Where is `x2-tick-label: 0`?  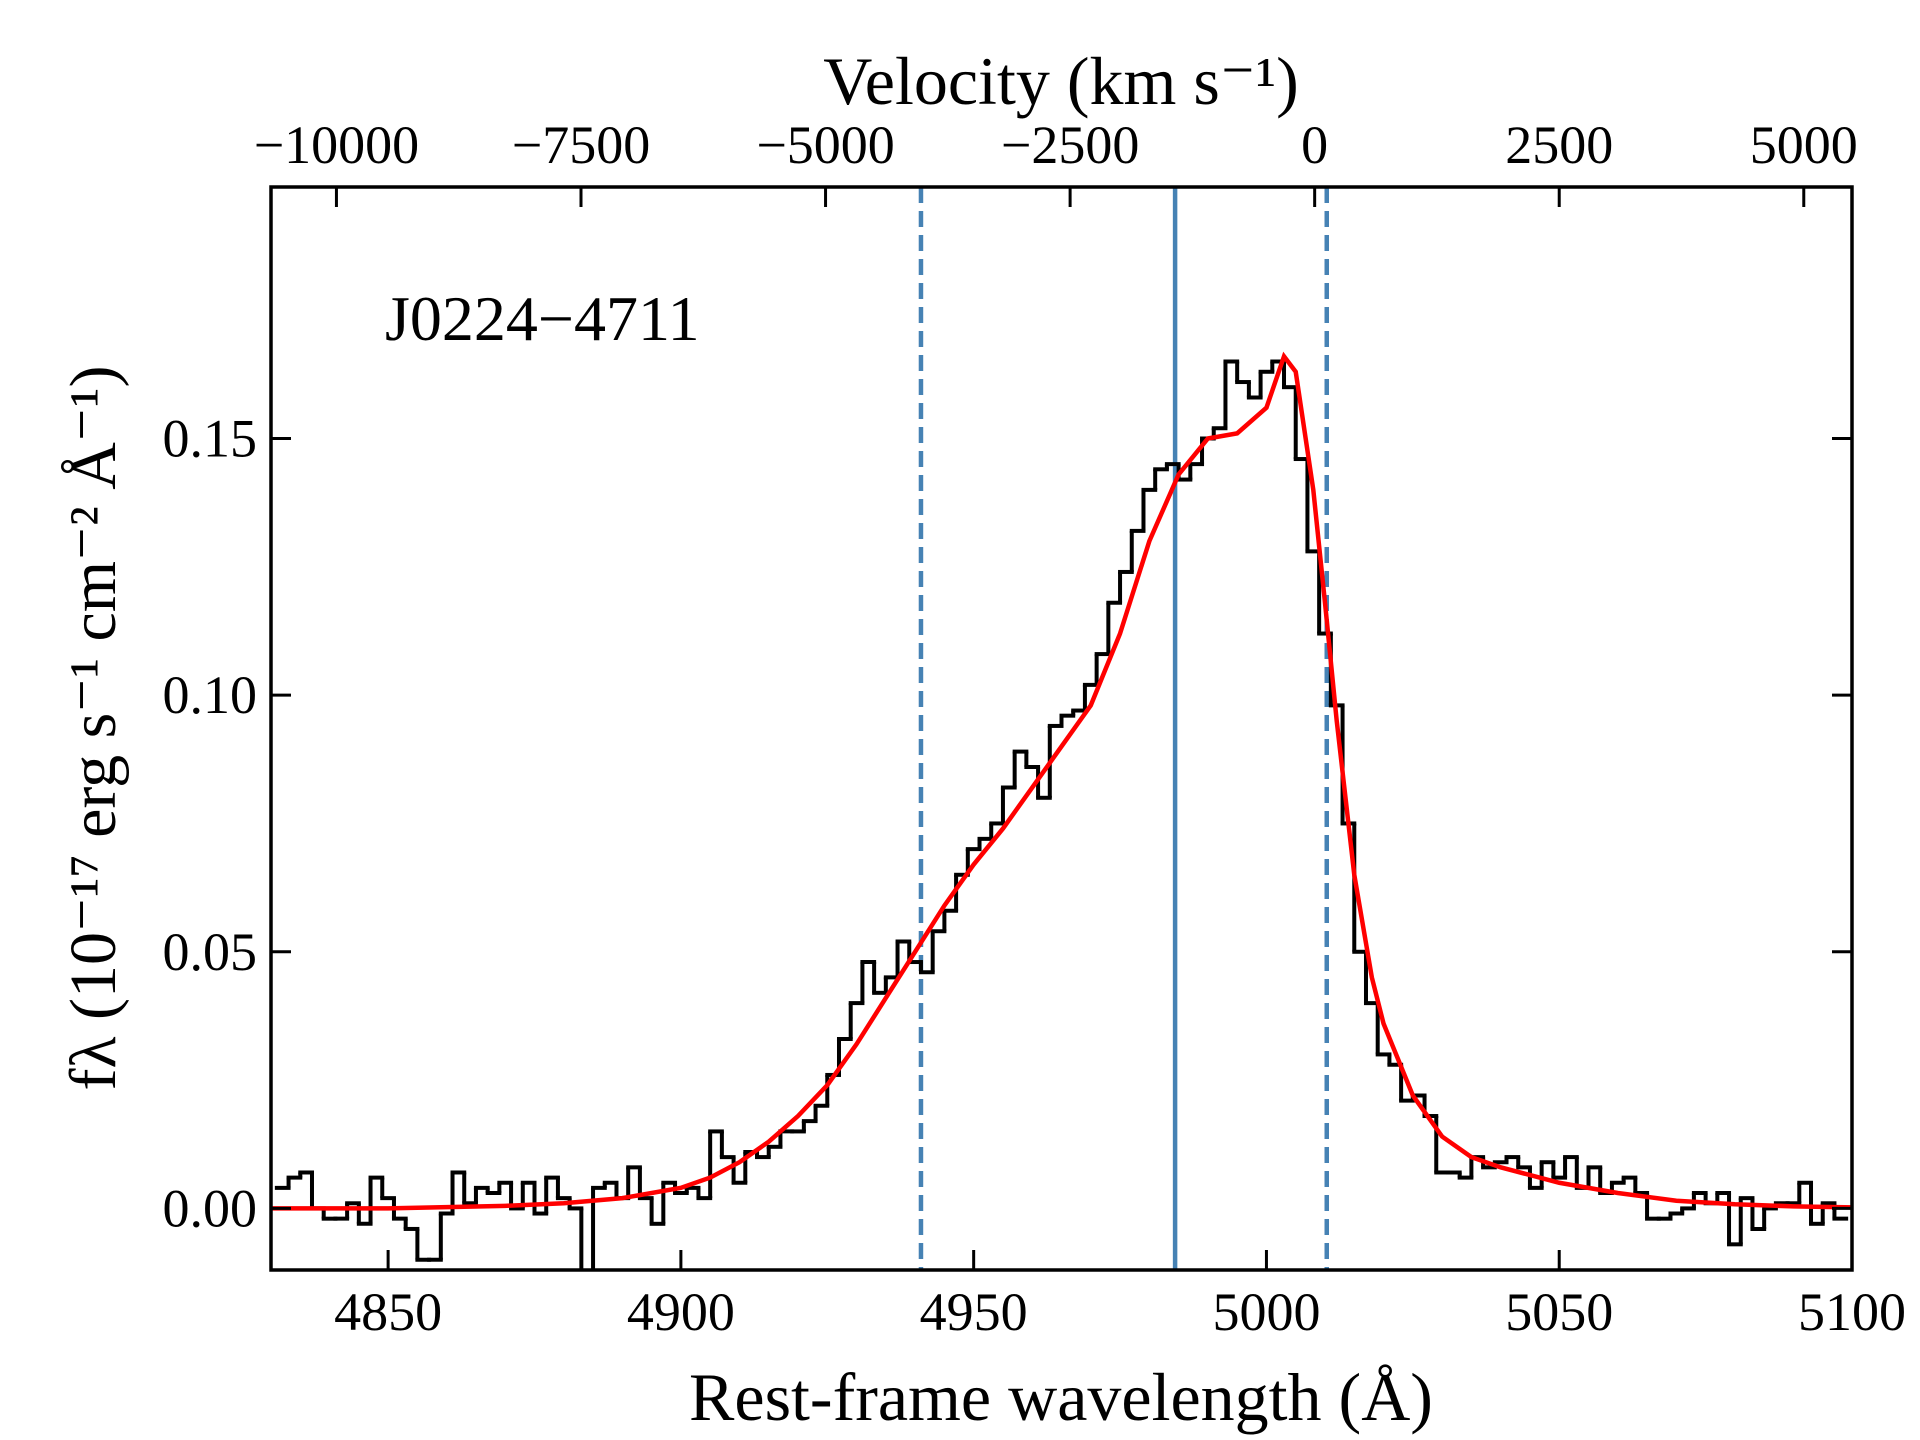 x2-tick-label: 0 is located at coordinates (1314, 145).